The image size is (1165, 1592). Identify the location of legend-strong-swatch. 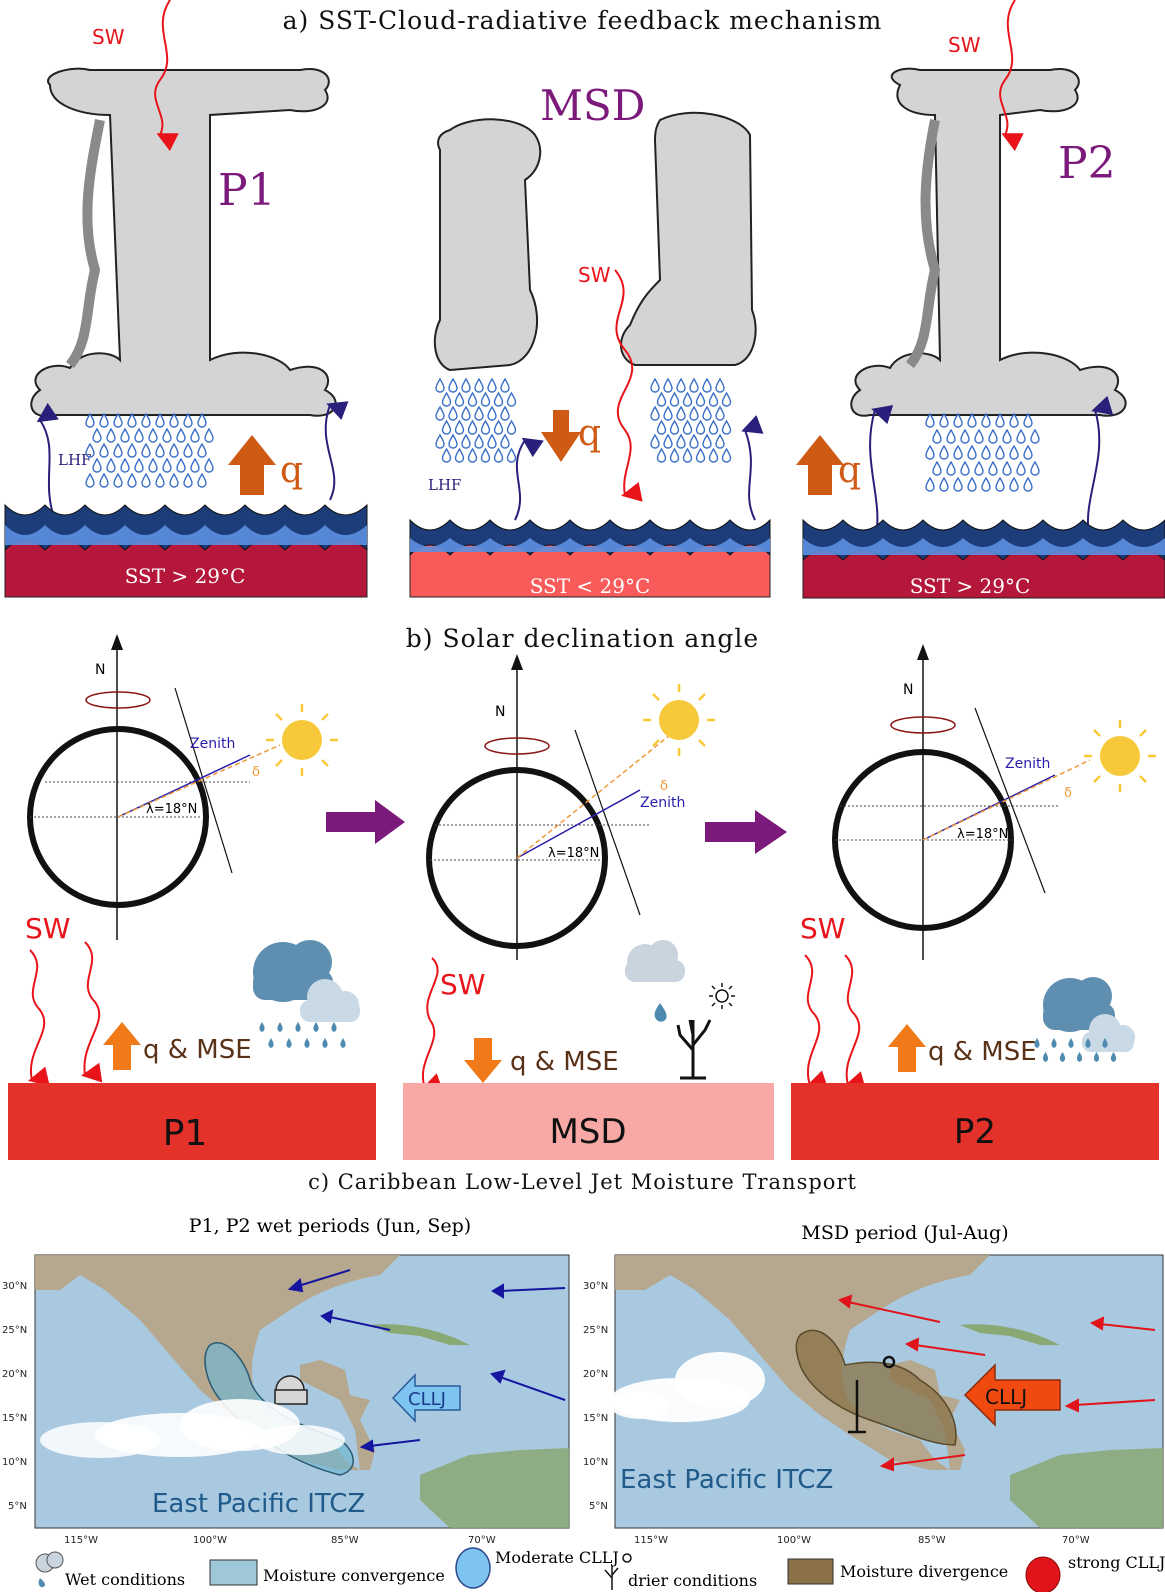
(1043, 1574).